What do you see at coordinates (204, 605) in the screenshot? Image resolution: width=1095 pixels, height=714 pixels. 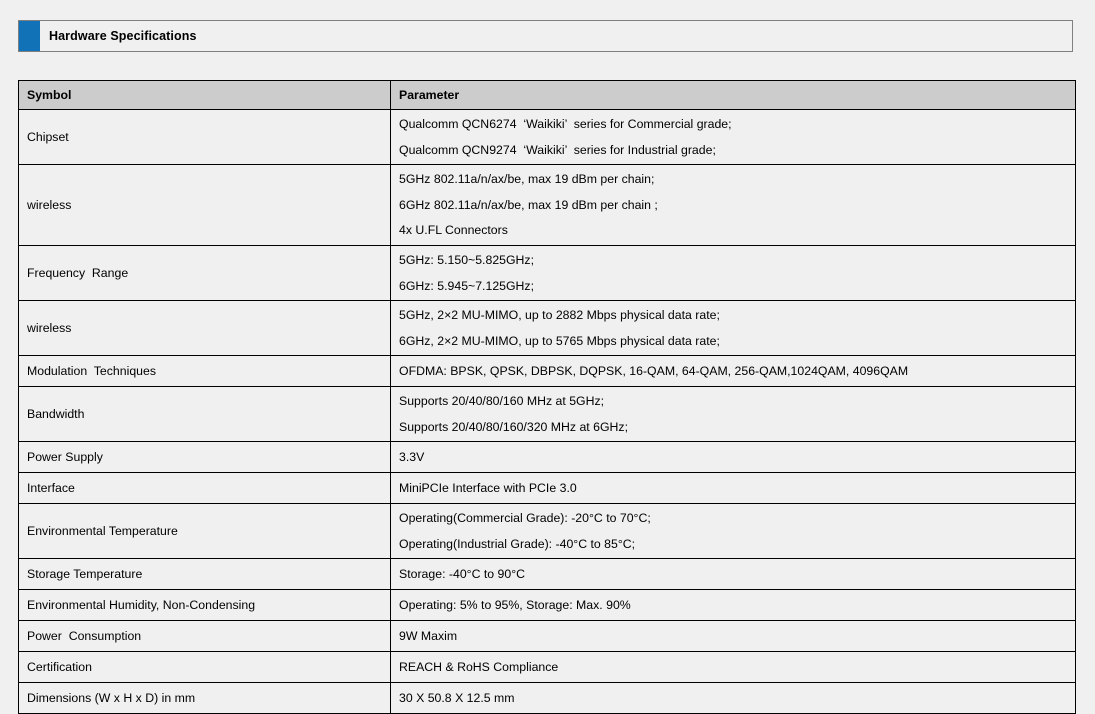 I see `cell-symbol: Environmental Humidity, Non-Condensing` at bounding box center [204, 605].